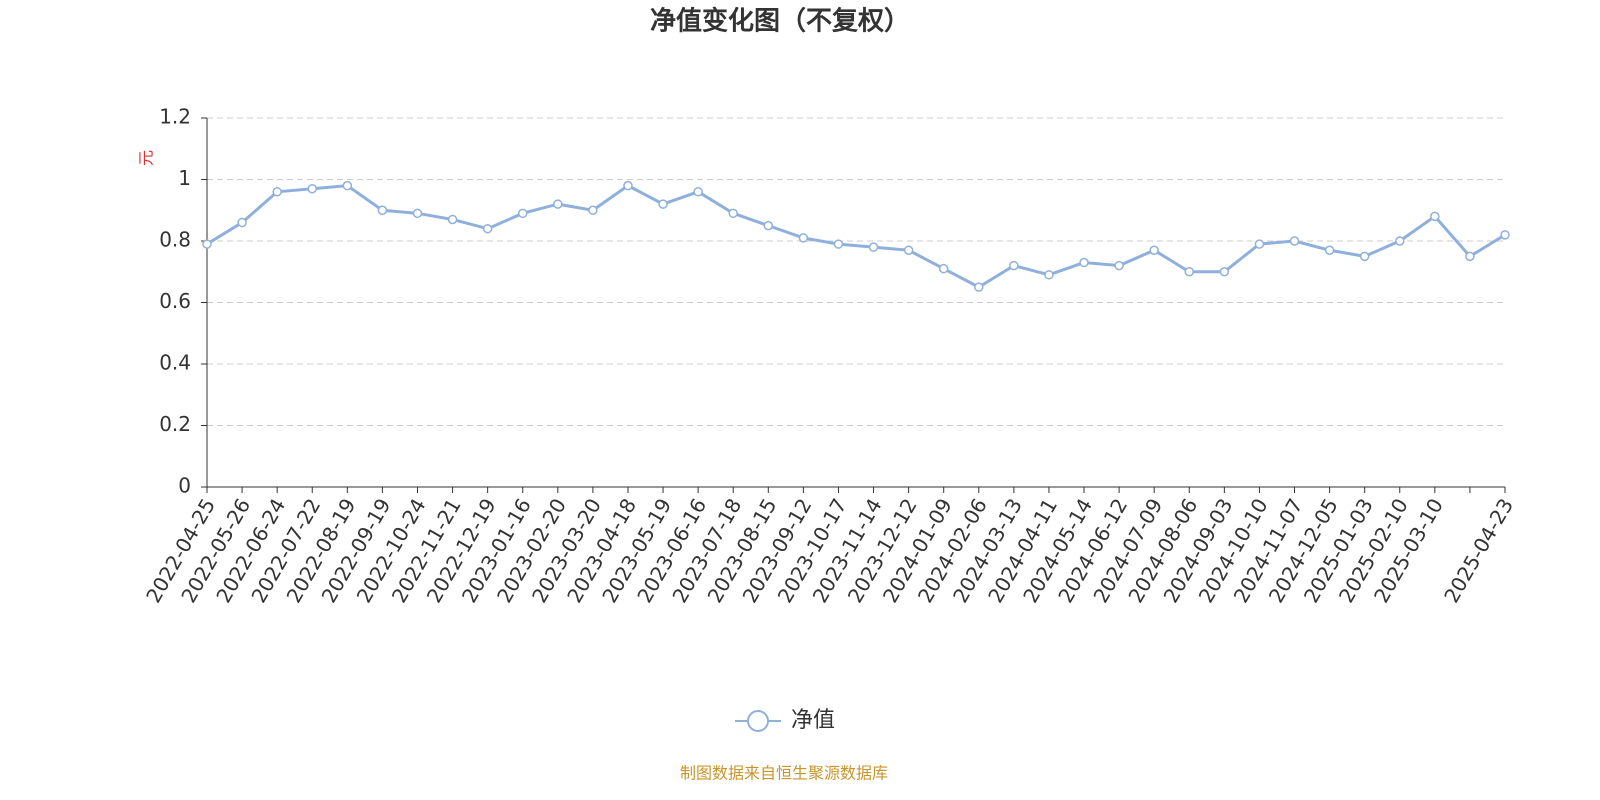  Describe the element at coordinates (780, 21) in the screenshot. I see `chart-title: 净值变化图（不复权）` at that location.